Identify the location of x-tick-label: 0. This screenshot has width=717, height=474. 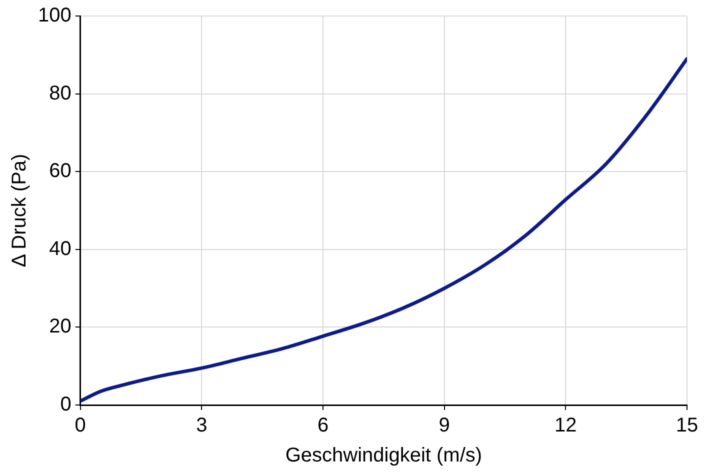
(80, 425).